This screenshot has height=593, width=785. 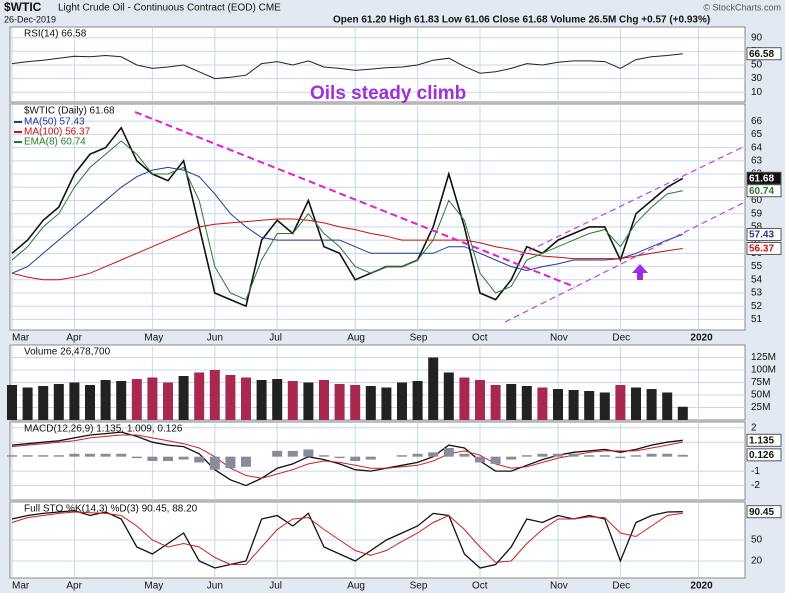 I want to click on y-tick-label: -1, so click(x=755, y=471).